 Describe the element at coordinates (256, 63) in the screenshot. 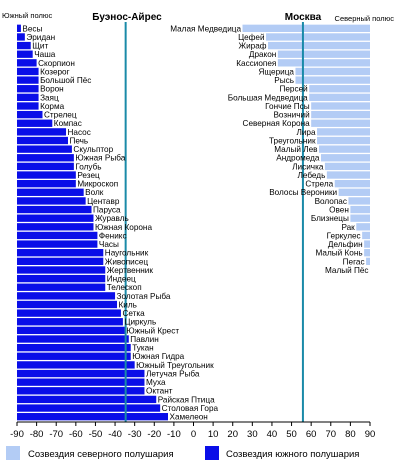

I see `north-bar-label: Кассиопея` at that location.